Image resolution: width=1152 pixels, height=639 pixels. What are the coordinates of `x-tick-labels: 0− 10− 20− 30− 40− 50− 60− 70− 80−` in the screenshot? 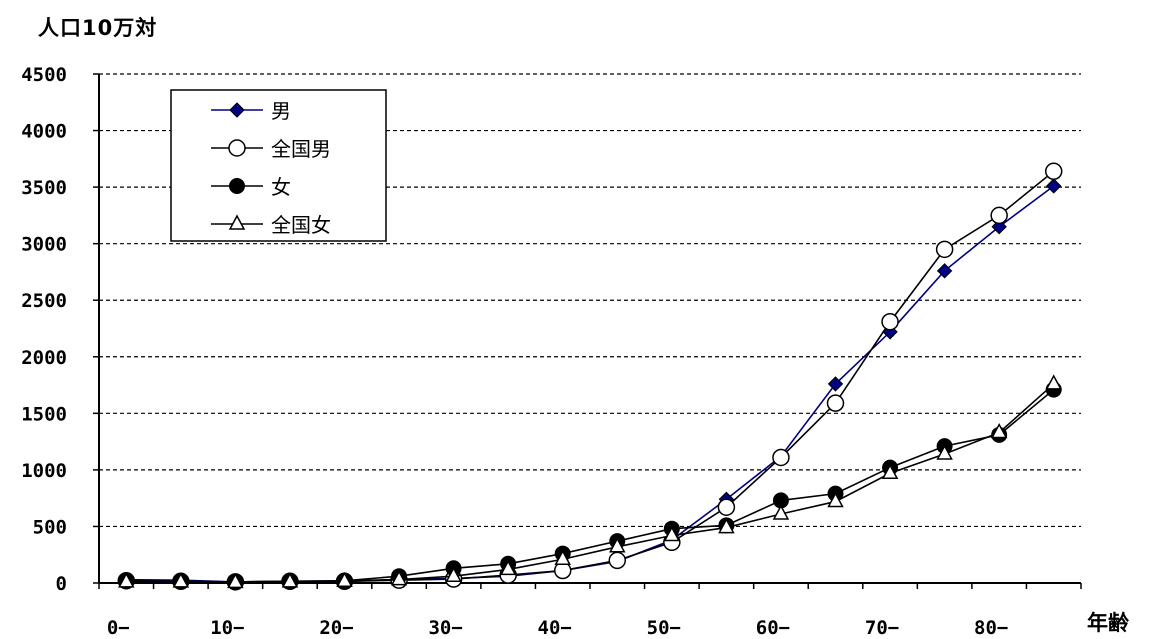 It's located at (557, 628).